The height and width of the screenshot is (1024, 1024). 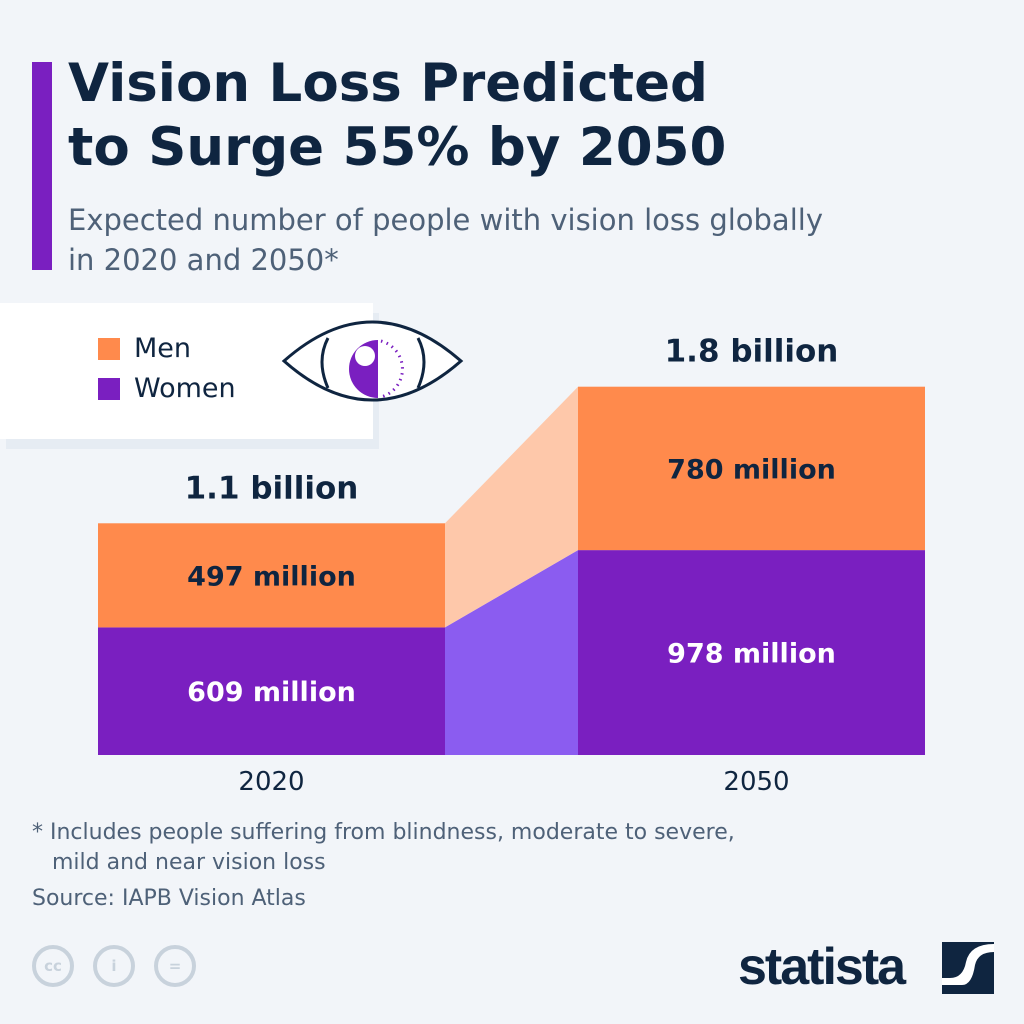 I want to click on bar-men-2020, so click(x=271, y=575).